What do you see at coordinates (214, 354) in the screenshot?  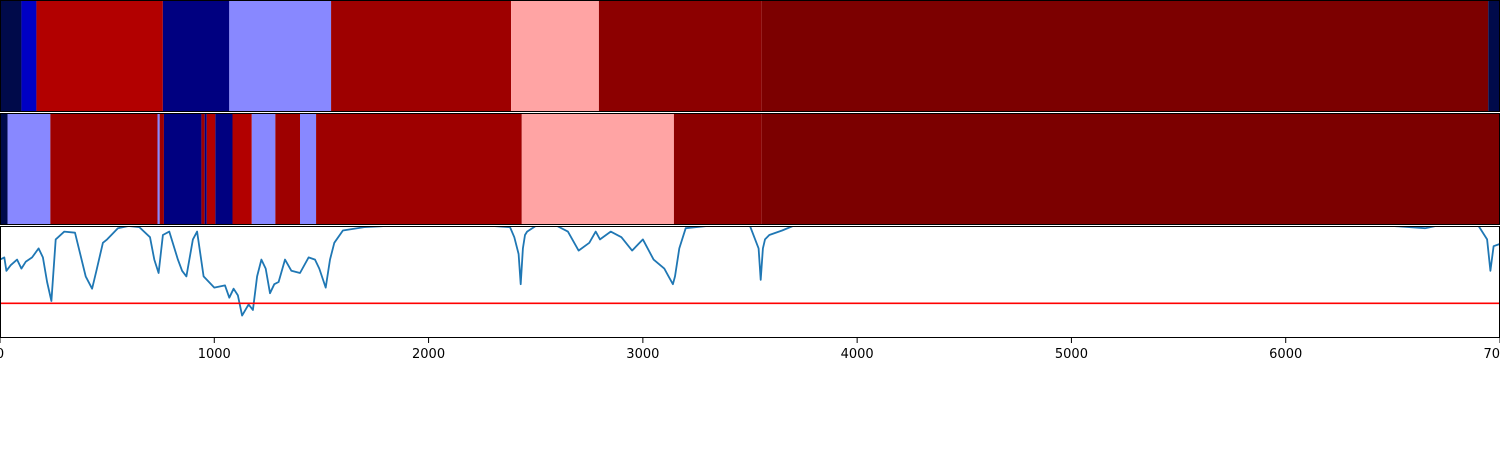 I see `x-tick-label: 1000` at bounding box center [214, 354].